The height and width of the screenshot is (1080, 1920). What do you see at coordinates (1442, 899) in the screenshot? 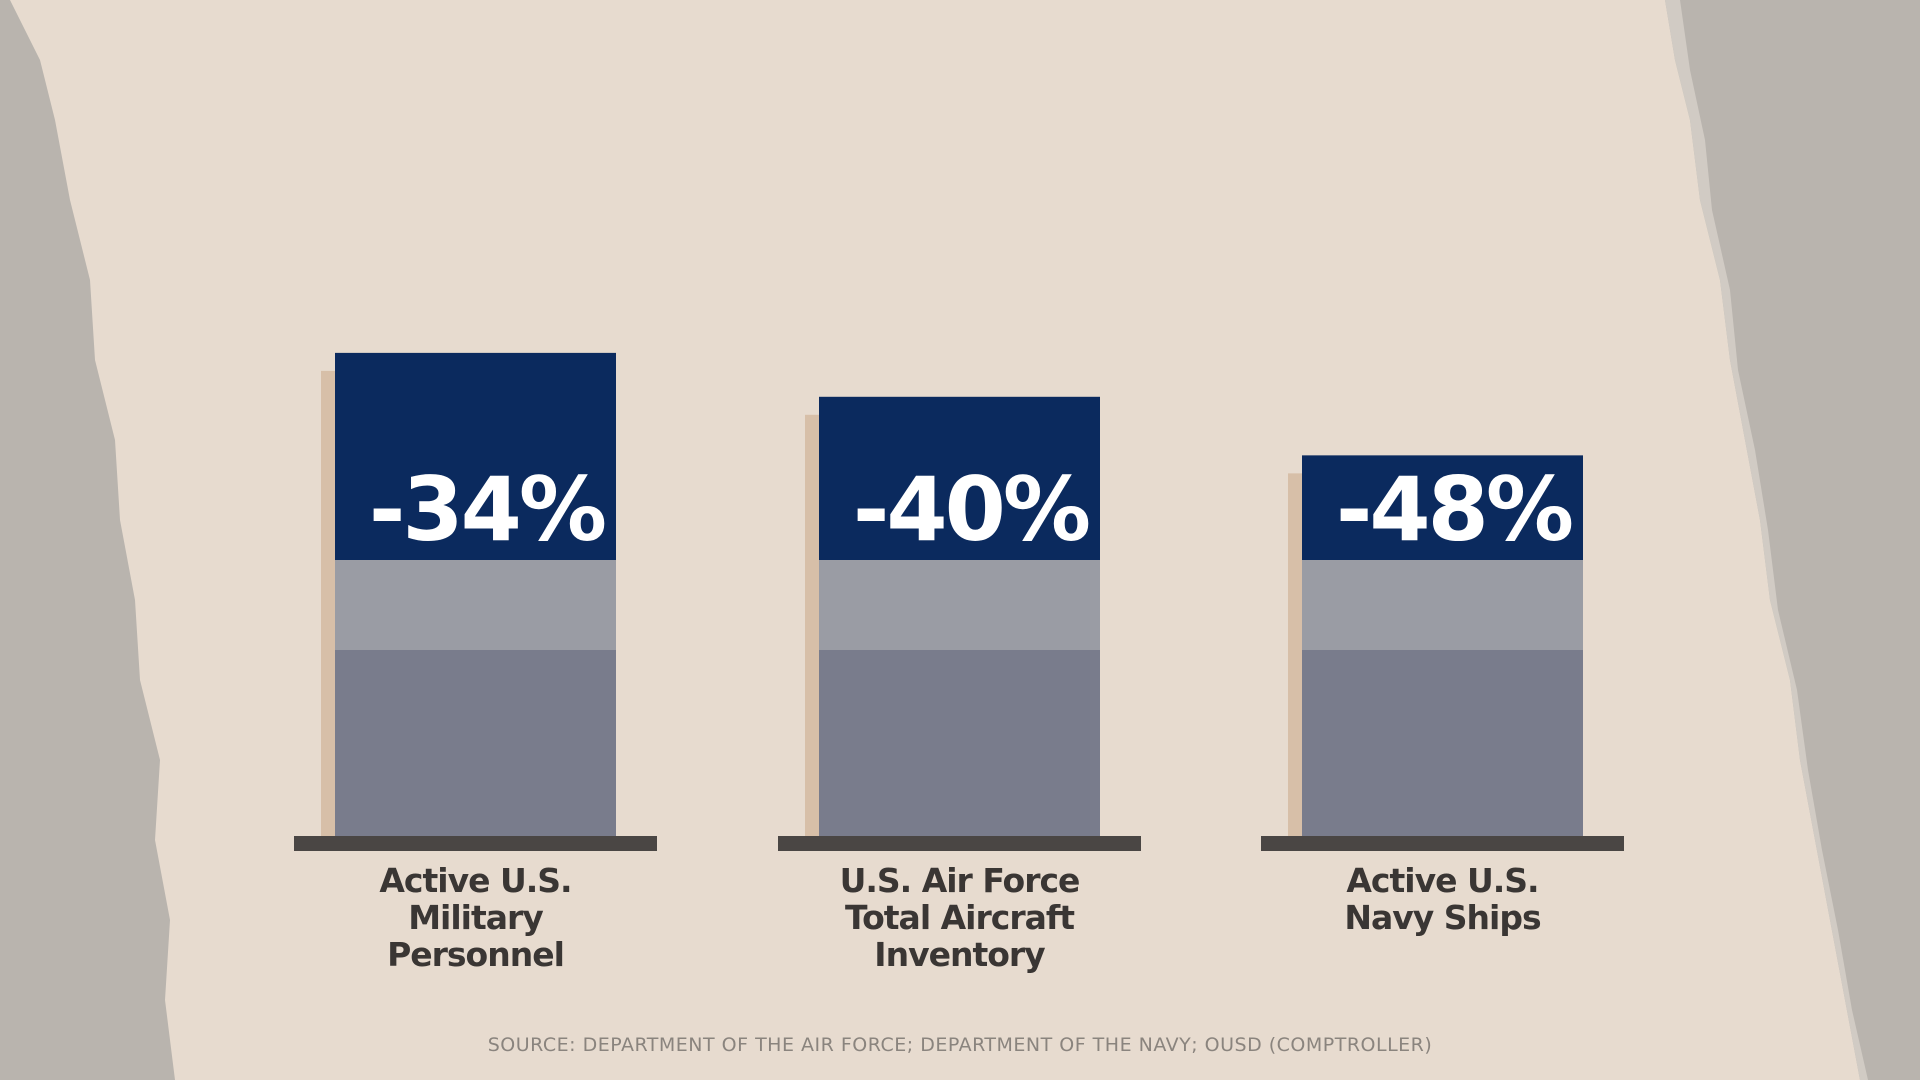
I see `category-label: Active U.S. Navy Ships` at bounding box center [1442, 899].